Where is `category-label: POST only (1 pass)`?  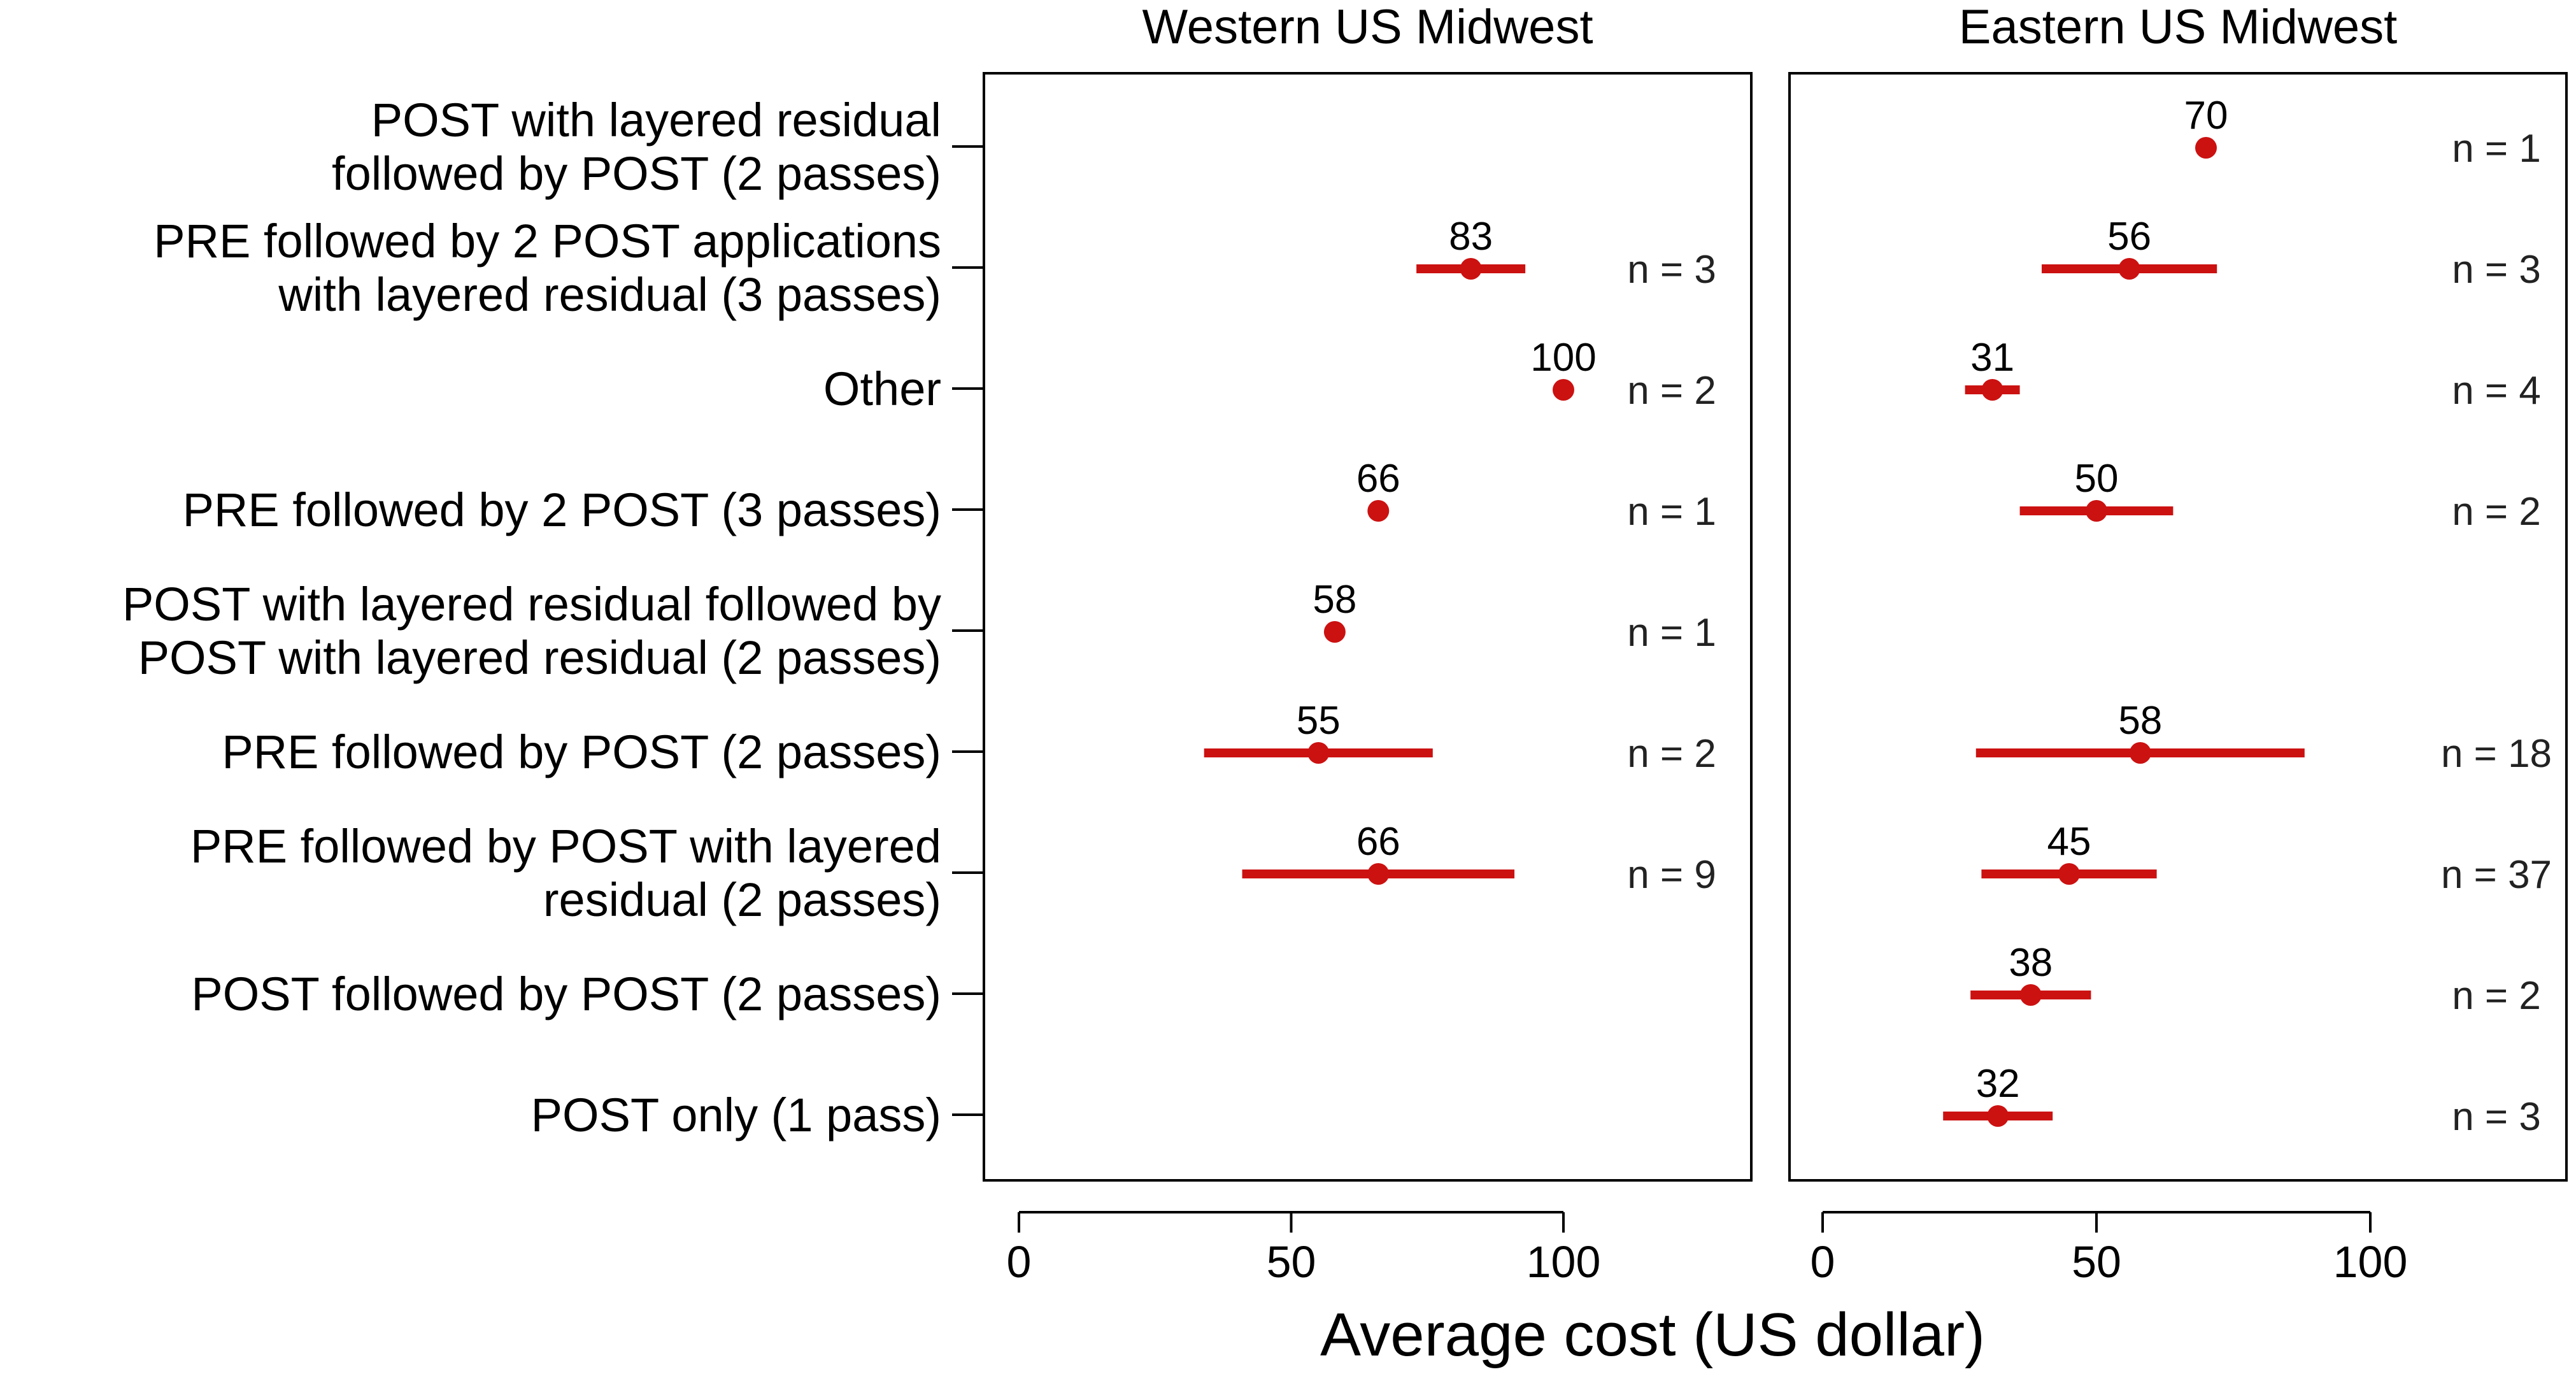 category-label: POST only (1 pass) is located at coordinates (736, 1115).